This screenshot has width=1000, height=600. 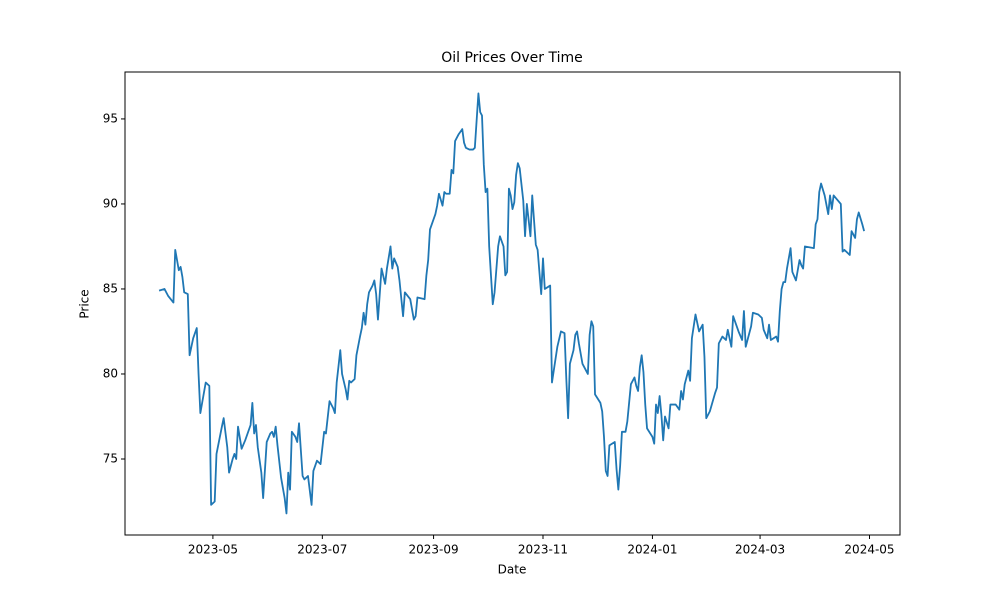 What do you see at coordinates (433, 550) in the screenshot?
I see `x-tick-label: 2023-09` at bounding box center [433, 550].